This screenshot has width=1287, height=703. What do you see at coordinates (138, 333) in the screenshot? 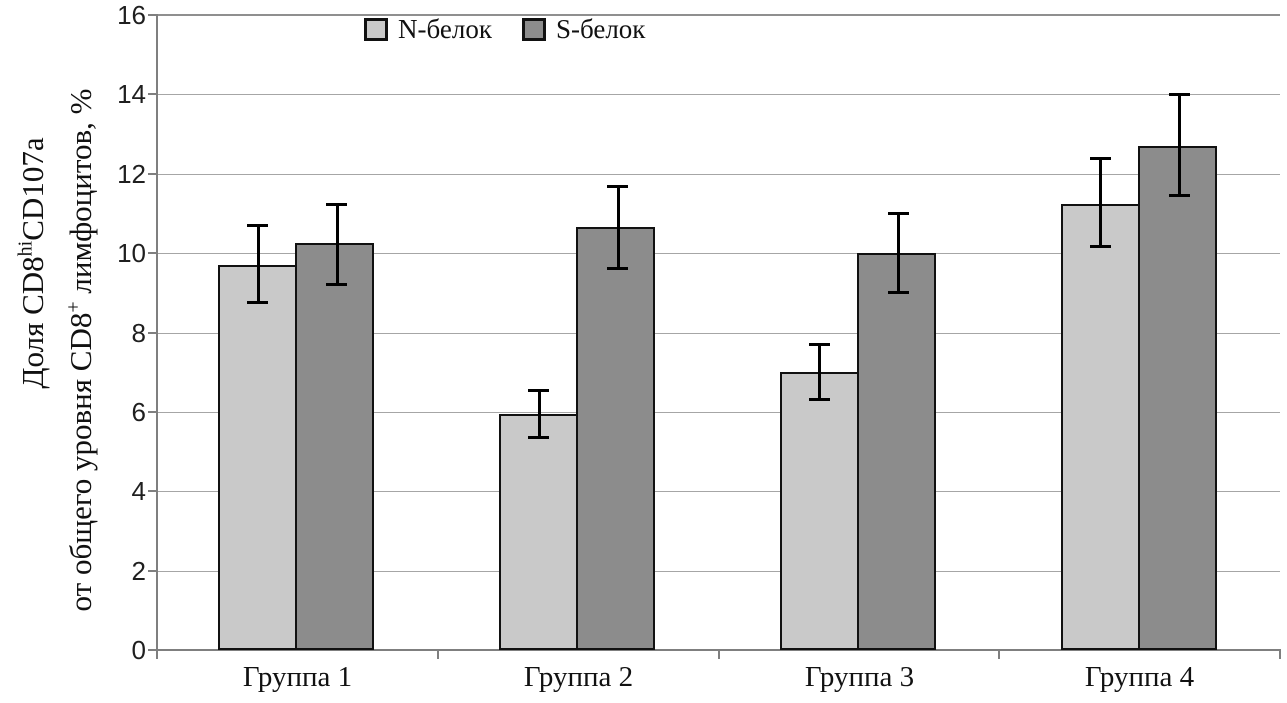
I see `y-tick-label-8: 8` at bounding box center [138, 333].